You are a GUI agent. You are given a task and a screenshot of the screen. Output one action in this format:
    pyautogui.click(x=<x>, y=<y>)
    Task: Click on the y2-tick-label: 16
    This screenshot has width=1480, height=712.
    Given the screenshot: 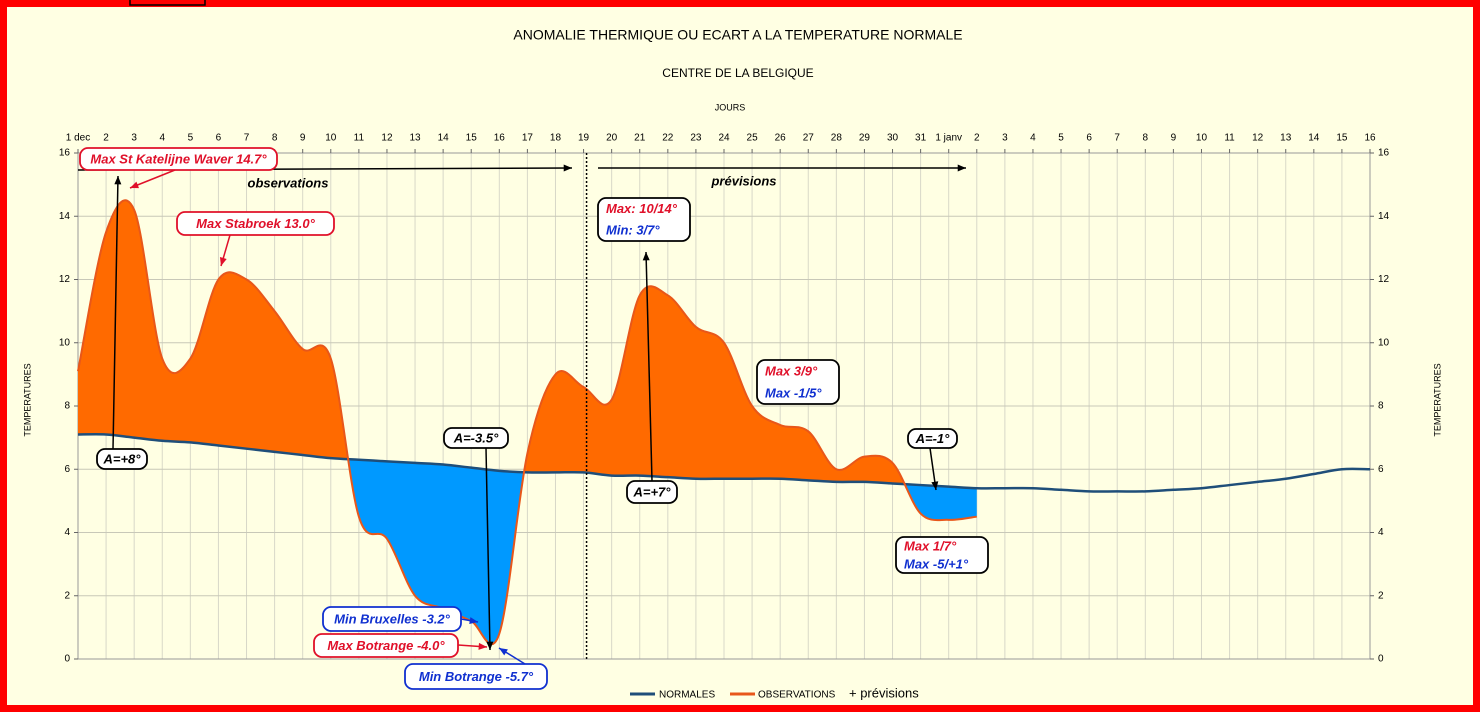 What is the action you would take?
    pyautogui.click(x=1384, y=153)
    